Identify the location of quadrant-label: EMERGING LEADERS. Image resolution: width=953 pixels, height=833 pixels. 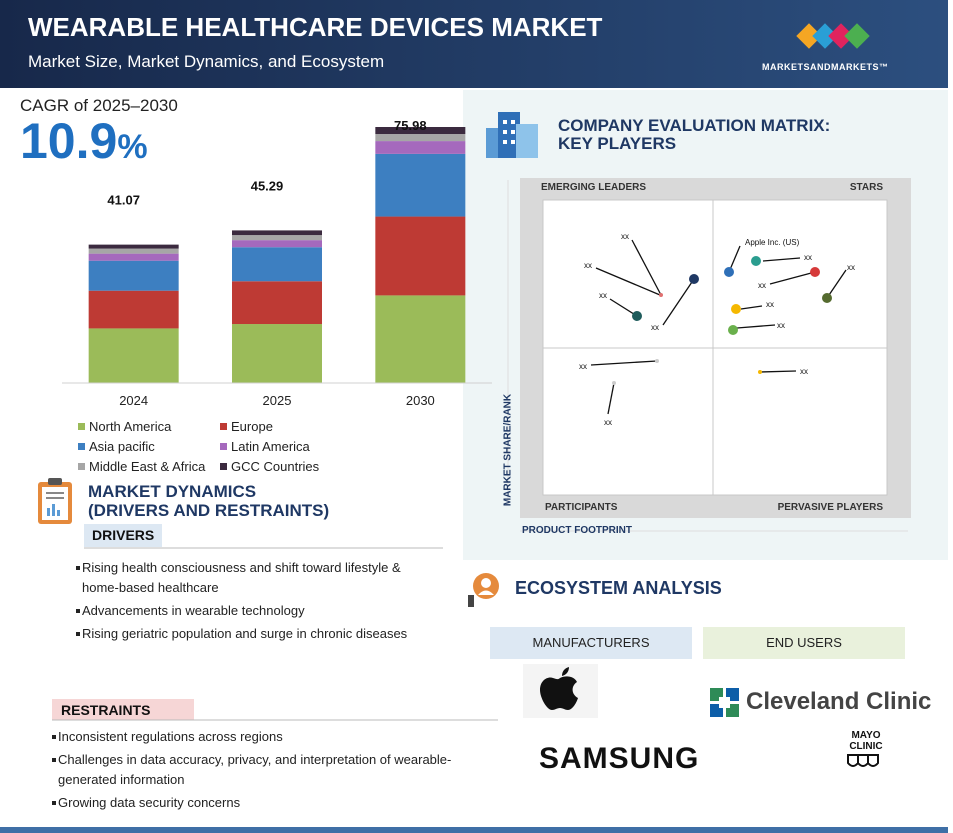
(594, 187).